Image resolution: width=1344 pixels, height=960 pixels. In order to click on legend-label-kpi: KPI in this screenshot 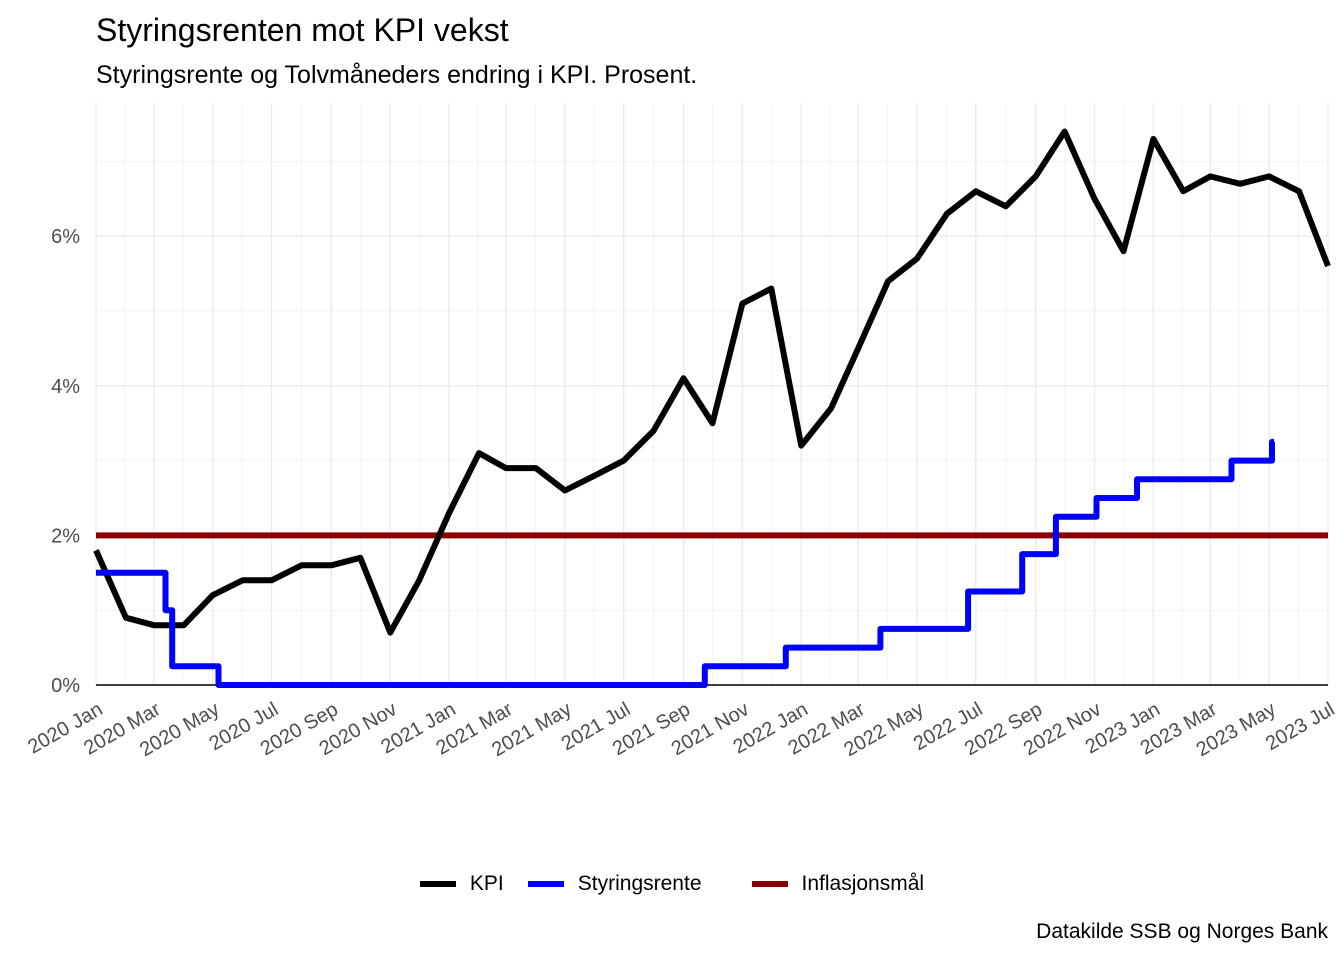, I will do `click(486, 883)`.